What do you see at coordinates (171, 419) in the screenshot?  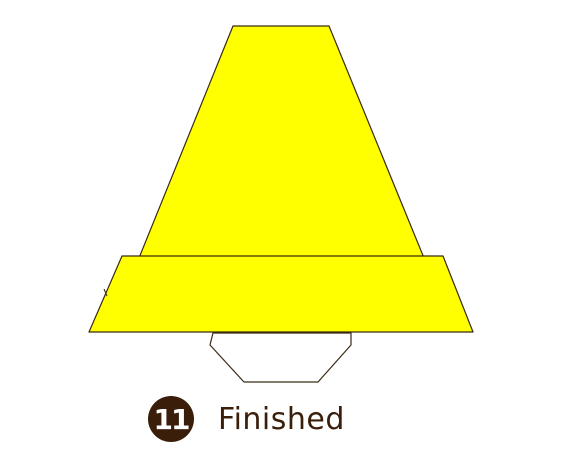 I see `step-number-badge: 11` at bounding box center [171, 419].